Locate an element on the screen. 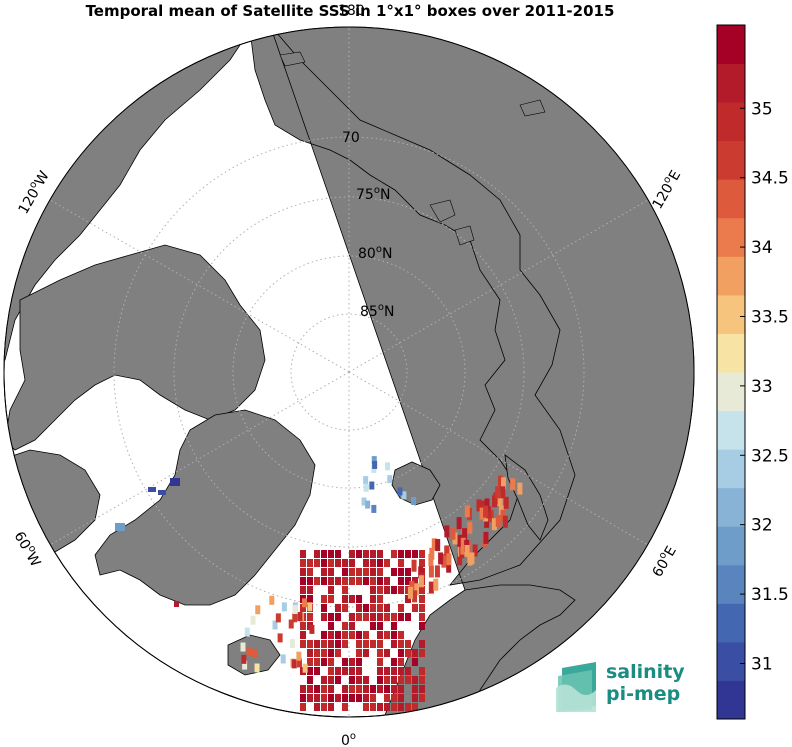 The height and width of the screenshot is (747, 792). graticule-85n is located at coordinates (349, 372).